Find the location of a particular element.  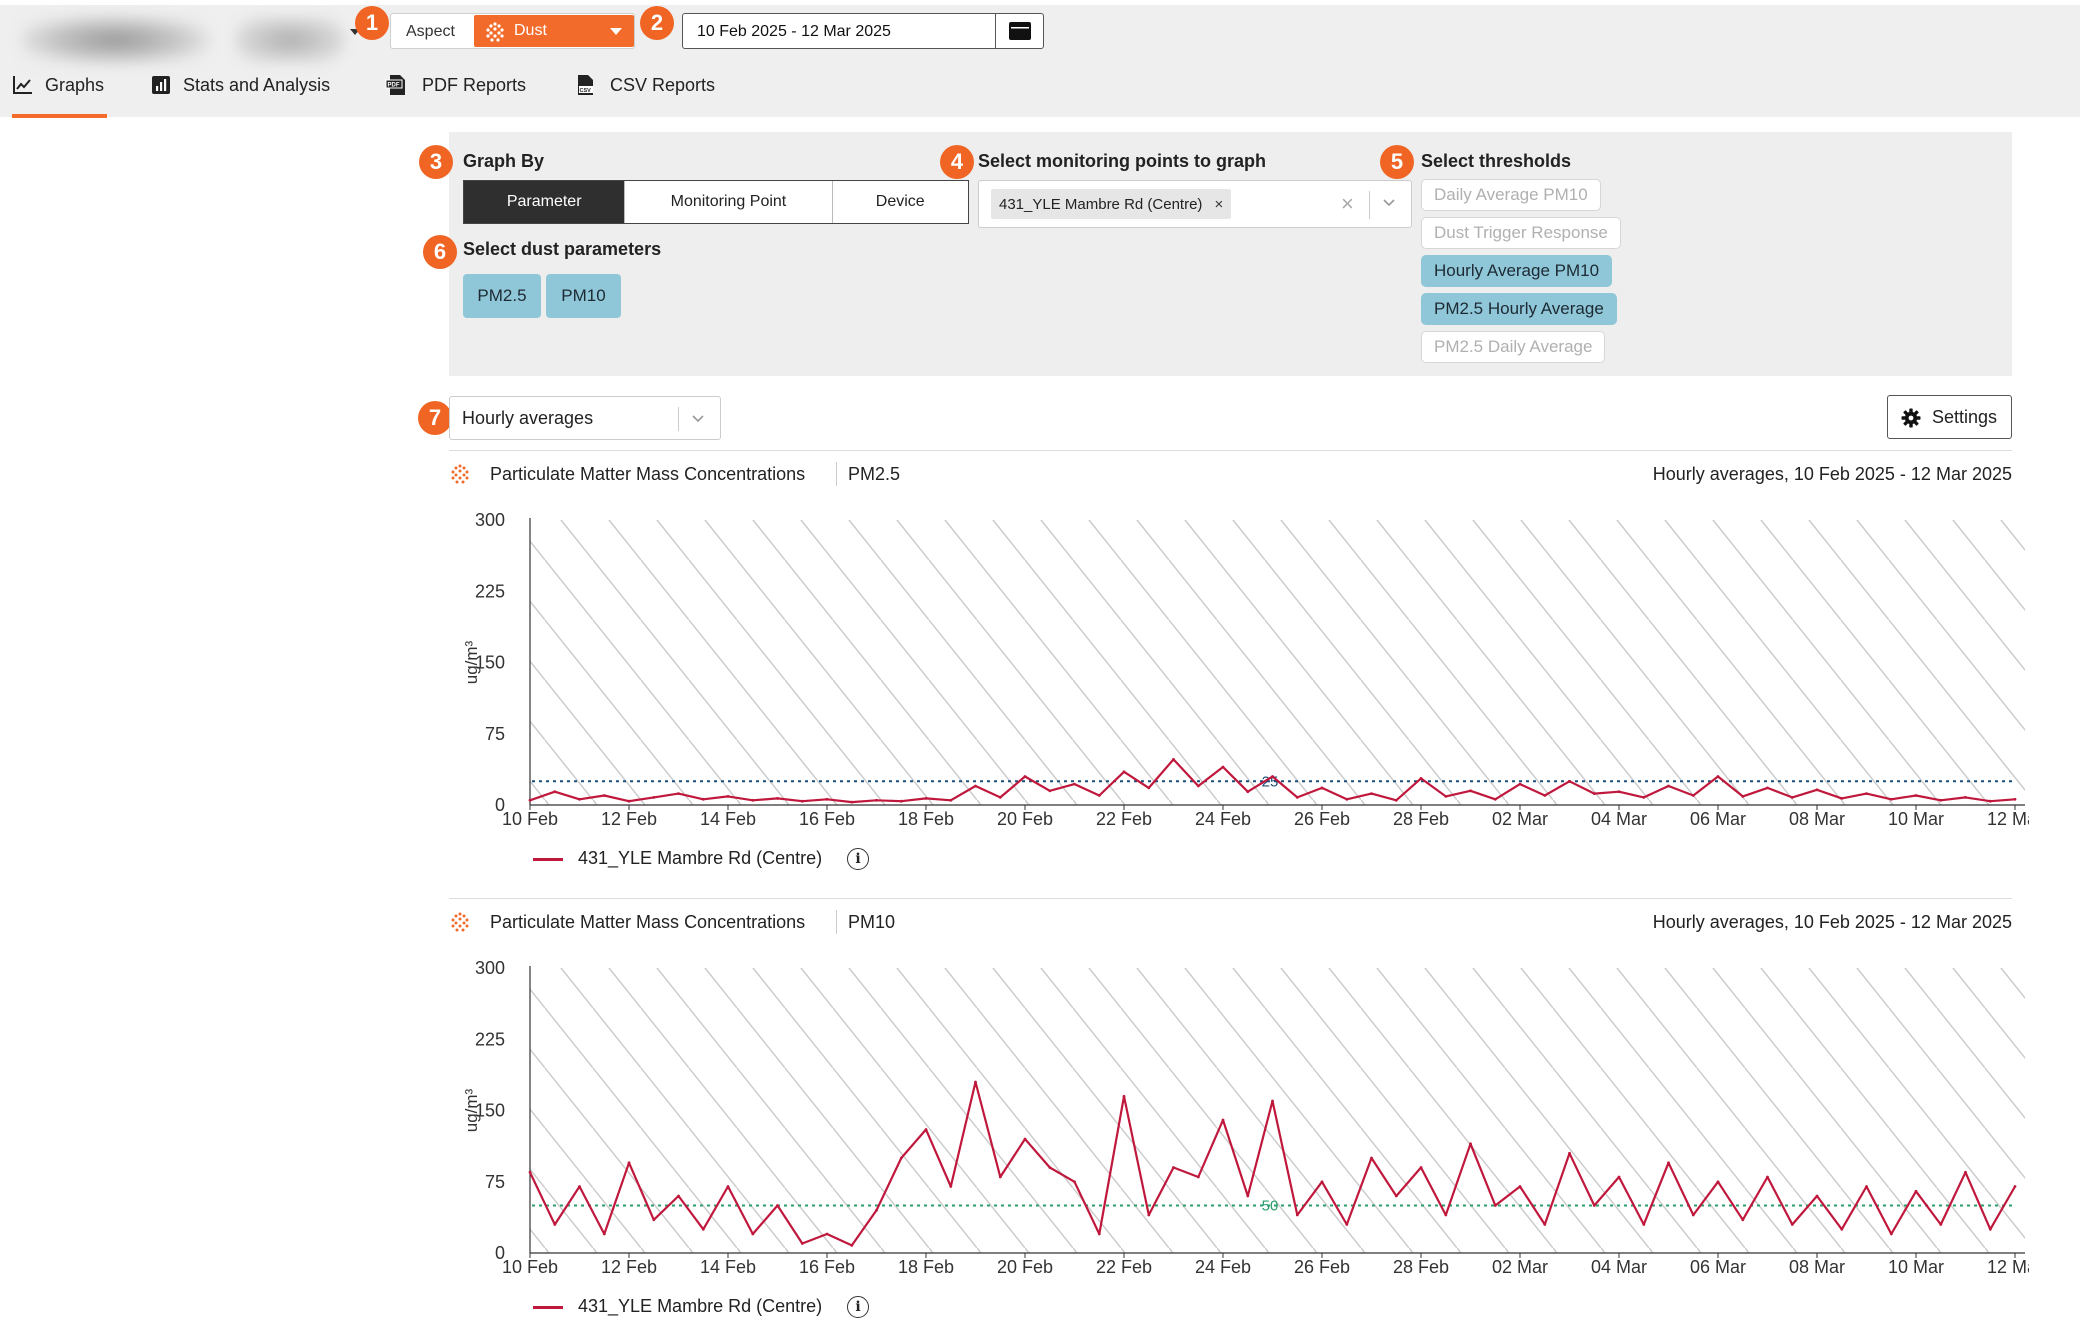

threshold-dust-trigger-response: Dust Trigger Response is located at coordinates (1521, 233).